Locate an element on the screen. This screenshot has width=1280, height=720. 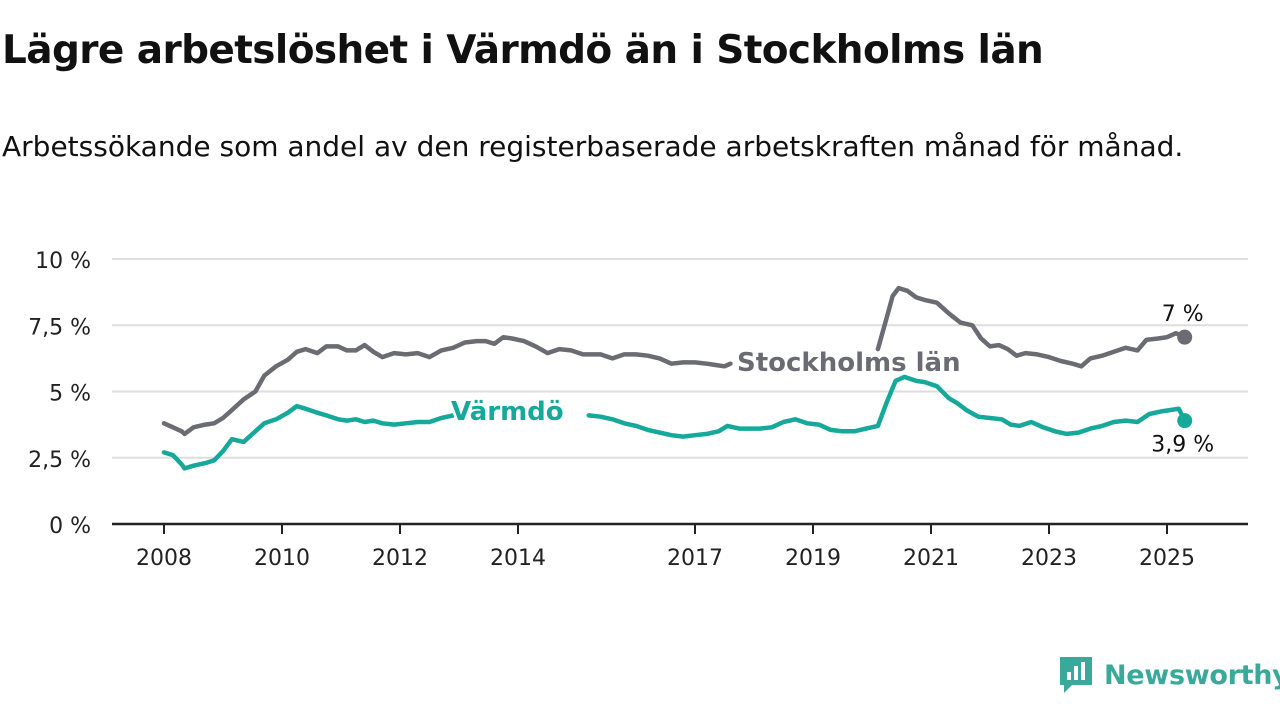
x-tick-label: 2008 is located at coordinates (164, 558).